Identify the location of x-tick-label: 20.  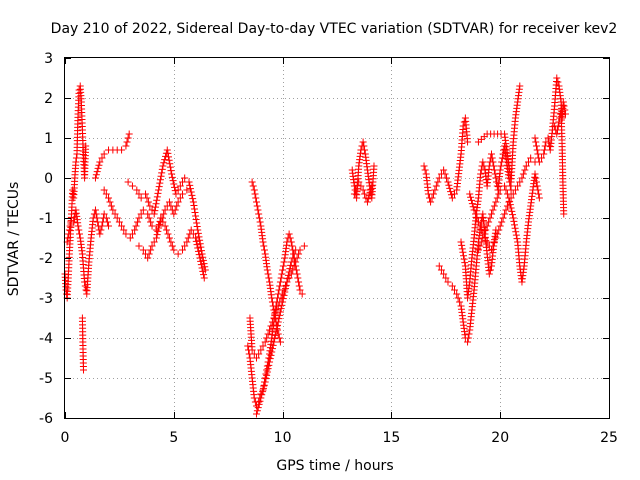
(500, 438).